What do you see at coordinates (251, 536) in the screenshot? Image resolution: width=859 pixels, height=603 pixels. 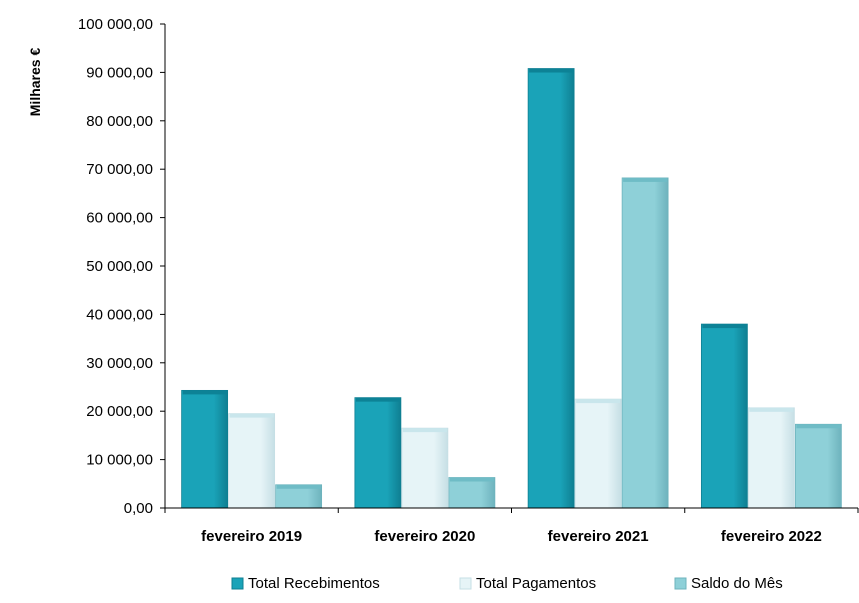 I see `x-tick-label: fevereiro 2019` at bounding box center [251, 536].